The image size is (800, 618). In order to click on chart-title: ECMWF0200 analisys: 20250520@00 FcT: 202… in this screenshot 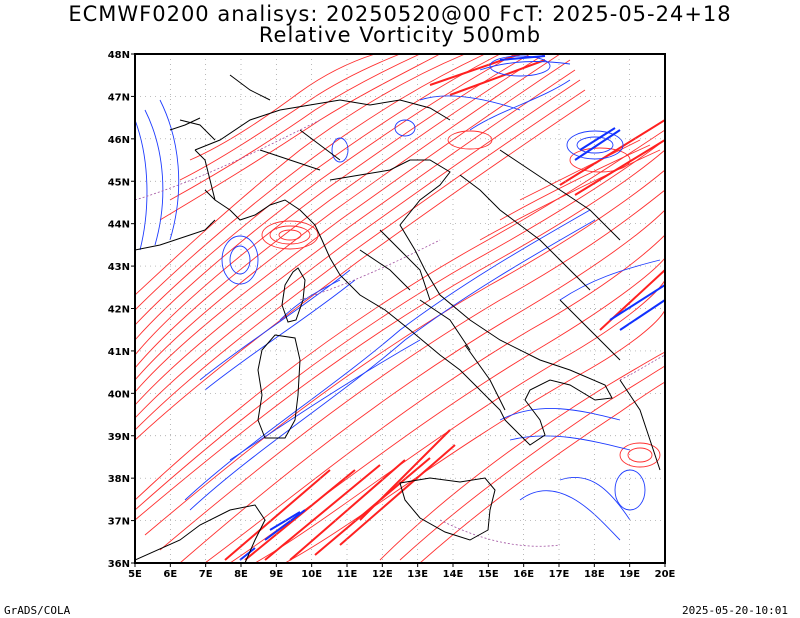, I will do `click(400, 14)`.